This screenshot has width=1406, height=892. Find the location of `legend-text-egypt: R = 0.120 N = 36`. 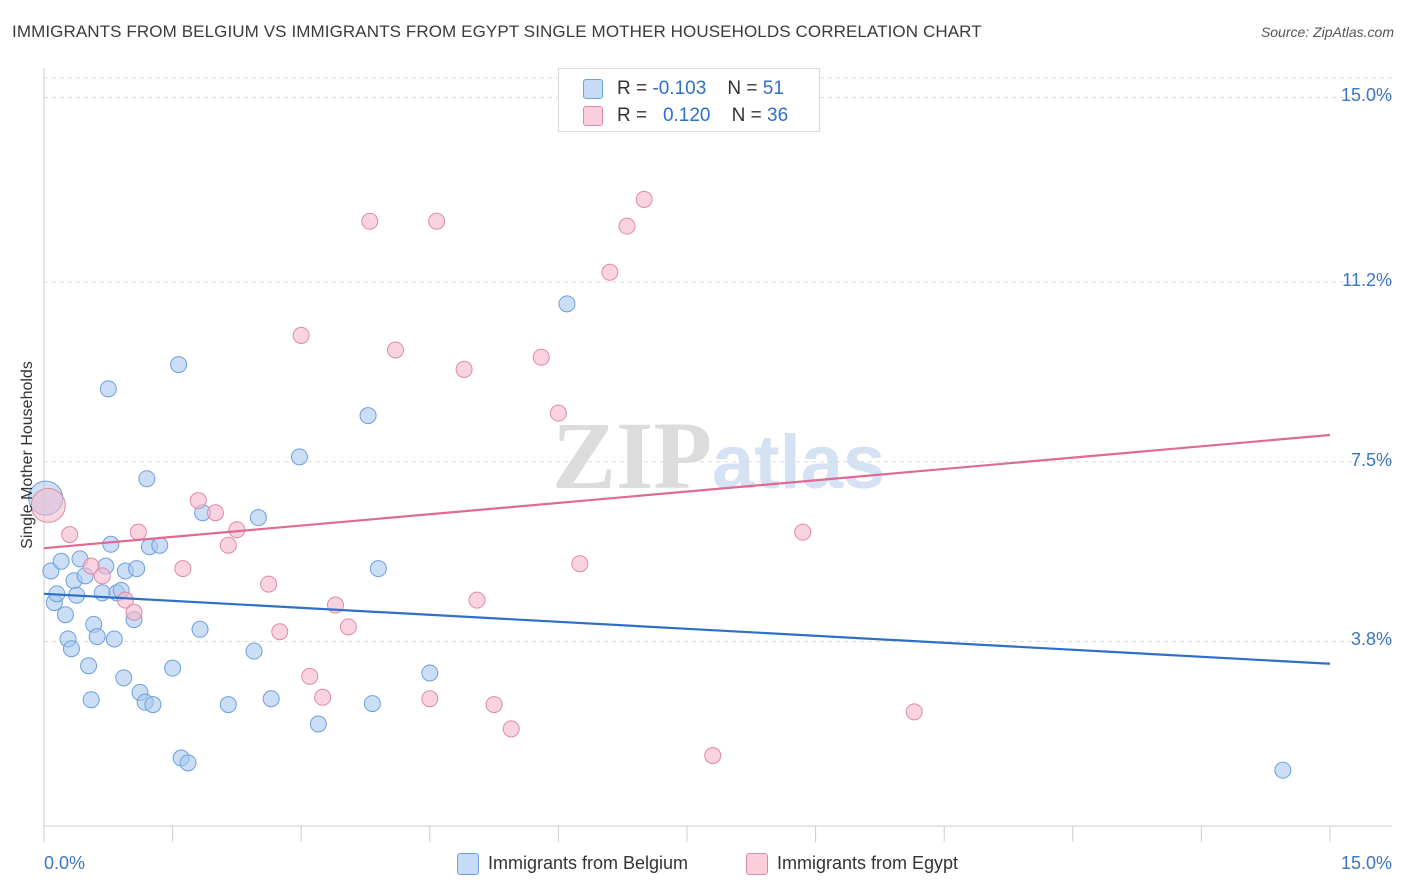

legend-text-egypt: R = 0.120 N = 36 is located at coordinates (702, 116).